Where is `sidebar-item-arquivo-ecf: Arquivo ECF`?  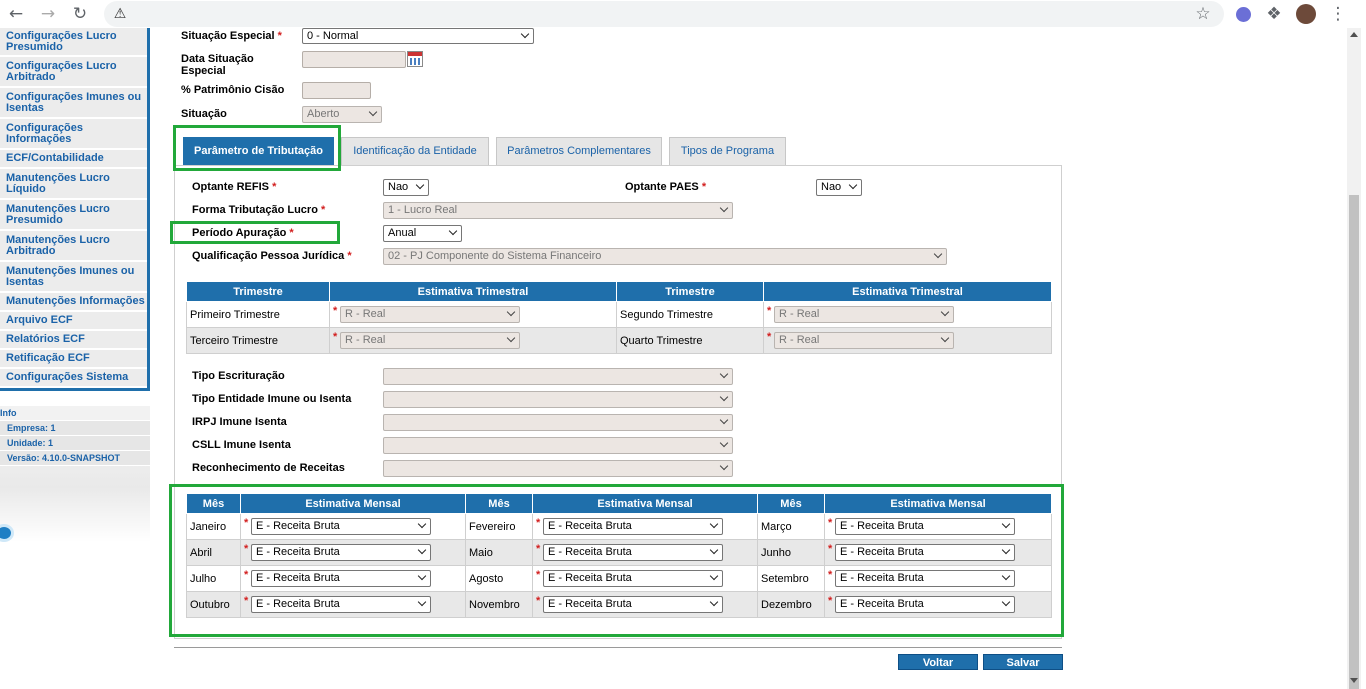
sidebar-item-arquivo-ecf: Arquivo ECF is located at coordinates (73, 321).